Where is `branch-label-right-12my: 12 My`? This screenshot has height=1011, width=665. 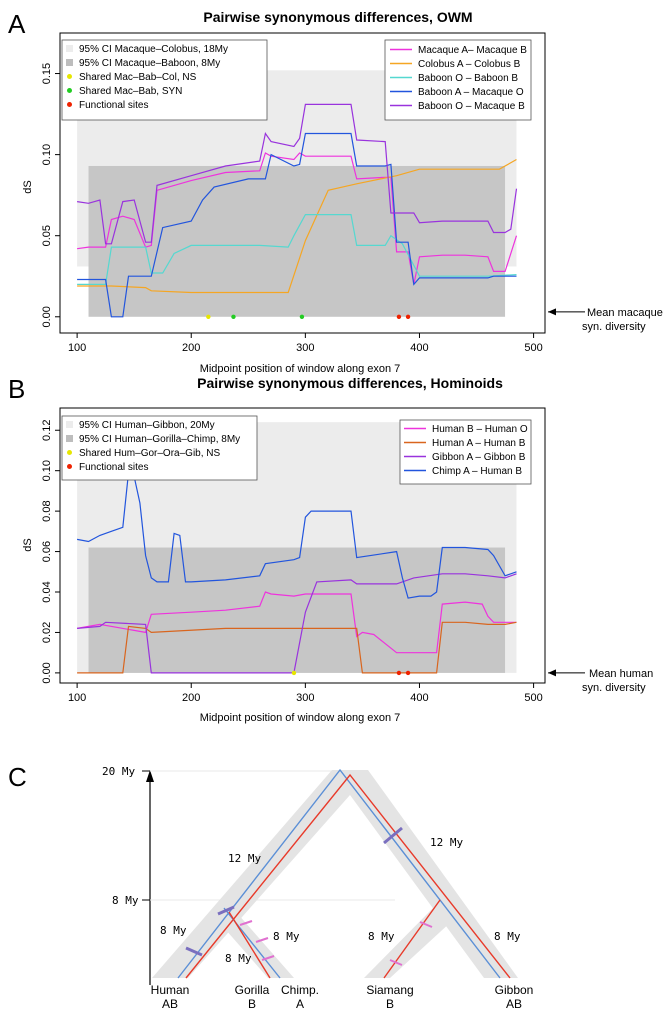 branch-label-right-12my: 12 My is located at coordinates (446, 842).